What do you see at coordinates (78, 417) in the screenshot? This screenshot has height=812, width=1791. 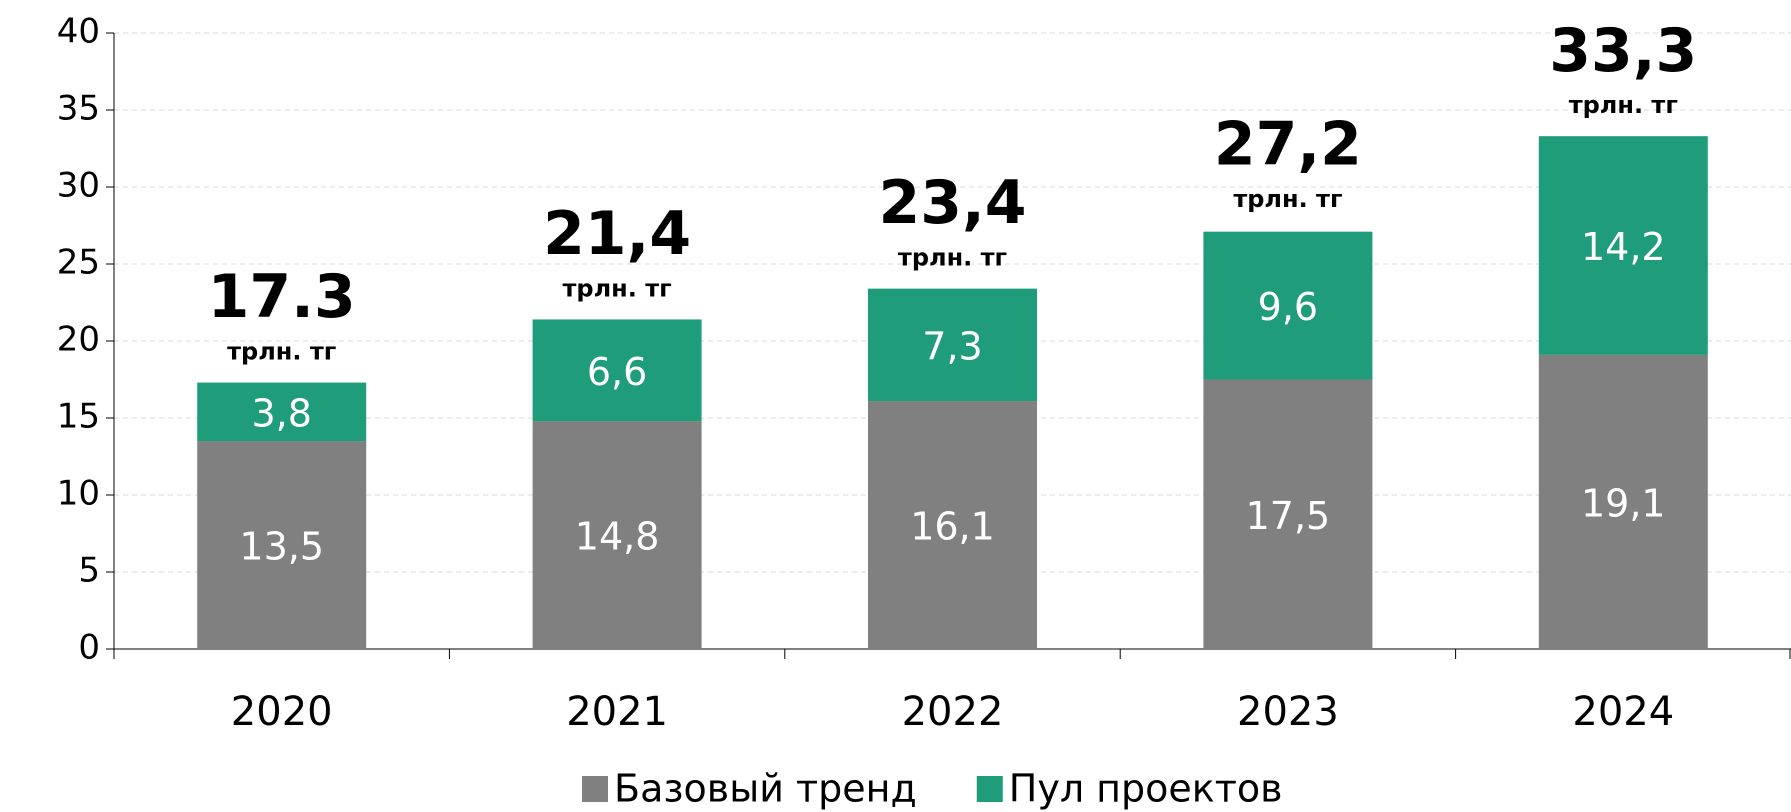 I see `y-tick-label: 15` at bounding box center [78, 417].